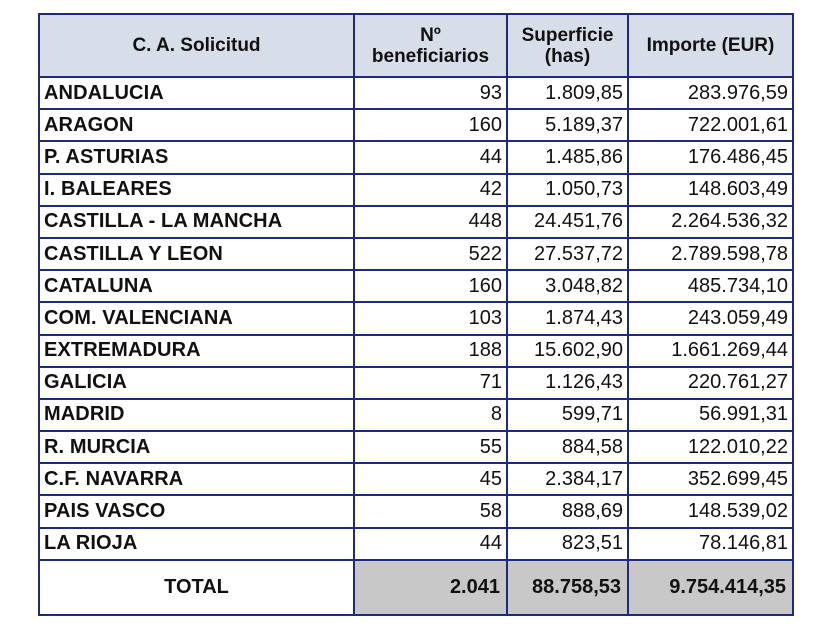  What do you see at coordinates (567, 157) in the screenshot?
I see `surface-cell: 1.485,86` at bounding box center [567, 157].